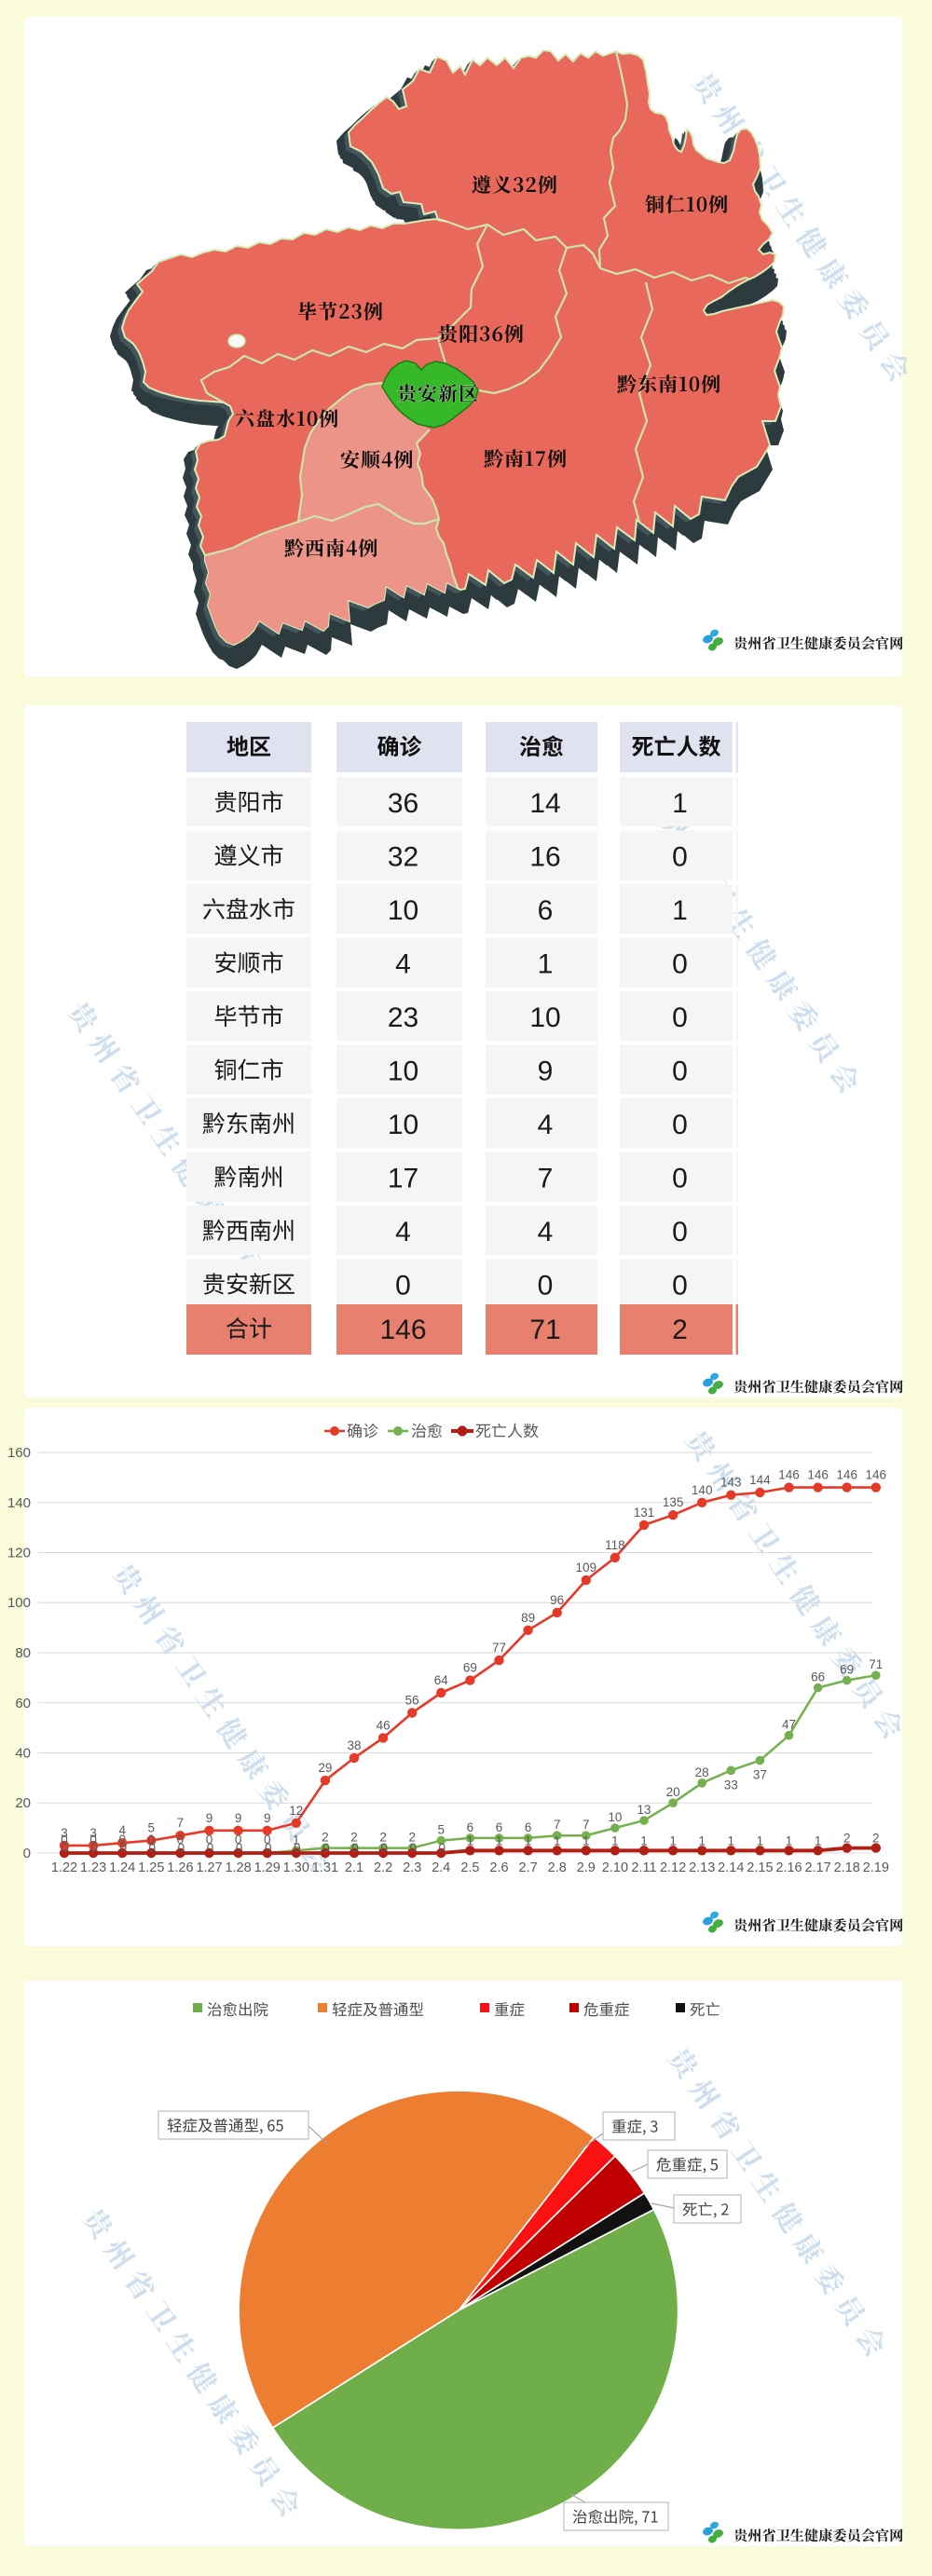 Image resolution: width=932 pixels, height=2576 pixels. What do you see at coordinates (644, 1810) in the screenshot?
I see `svg-text: 13` at bounding box center [644, 1810].